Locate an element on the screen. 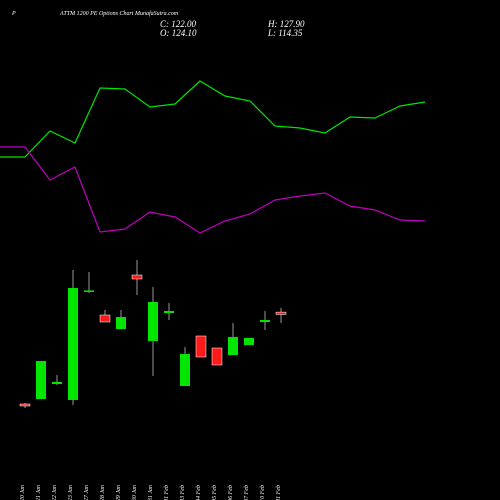 Image resolution: width=500 pixels, height=500 pixels. x-tick-label: 30 Jan is located at coordinates (135, 492).